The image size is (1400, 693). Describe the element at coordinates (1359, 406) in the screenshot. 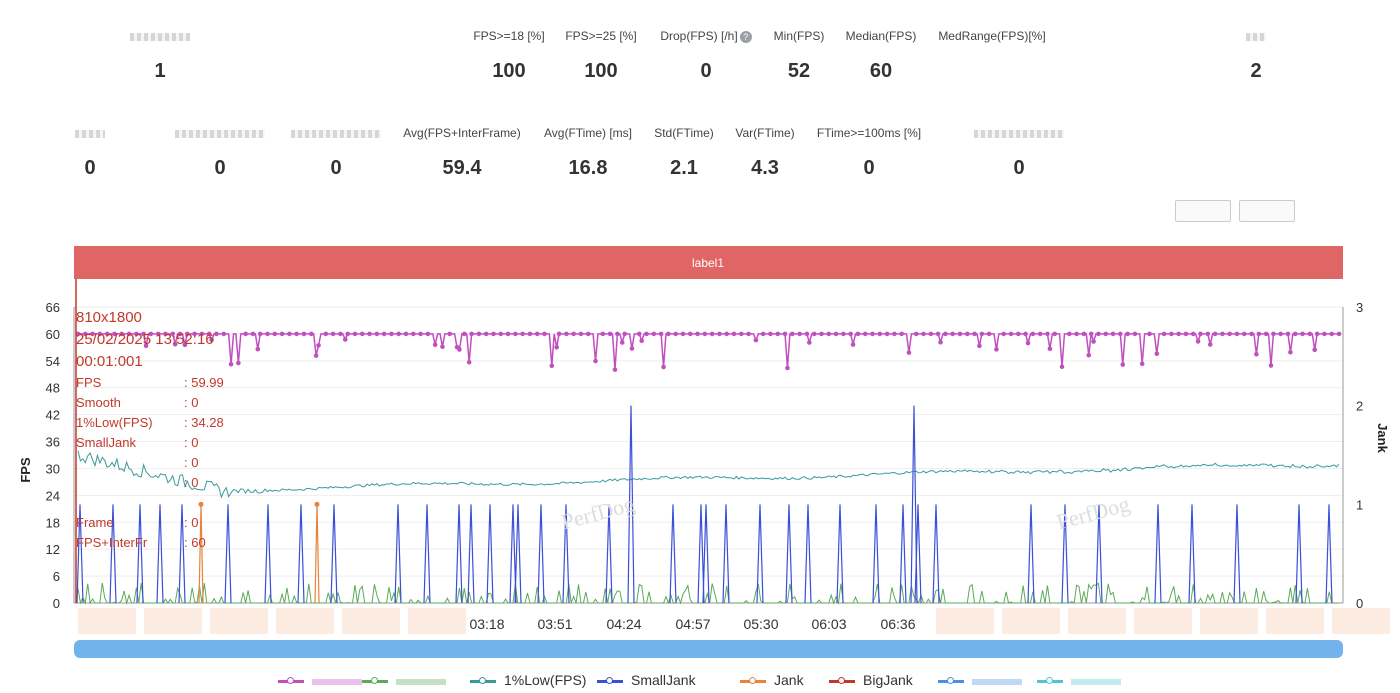

I see `y-tick-right: 2` at that location.